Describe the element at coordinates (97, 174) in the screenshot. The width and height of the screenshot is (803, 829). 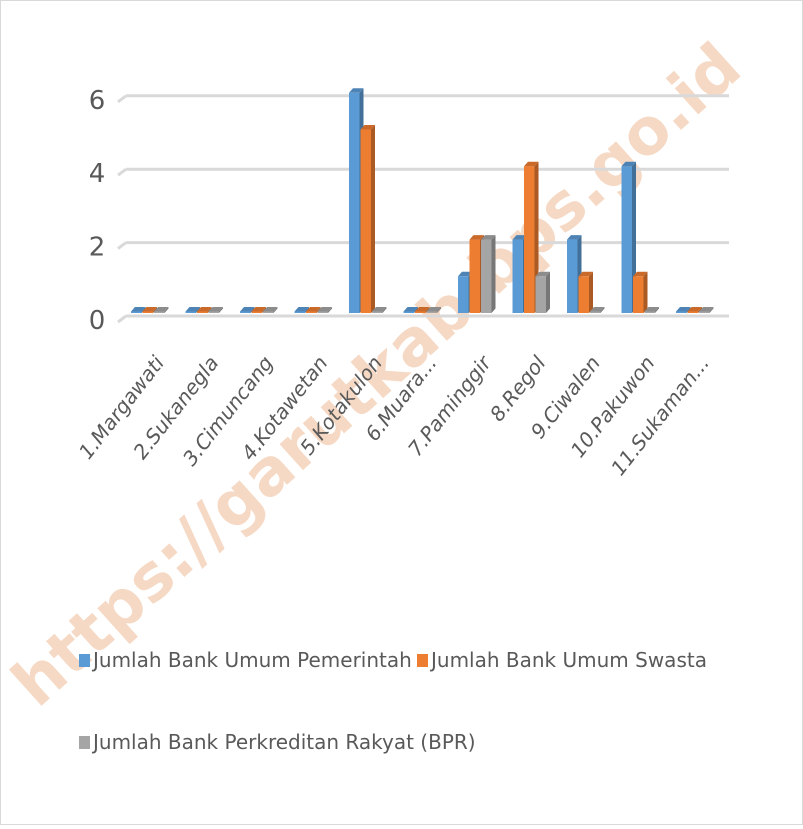
I see `y-tick-label: 4` at that location.